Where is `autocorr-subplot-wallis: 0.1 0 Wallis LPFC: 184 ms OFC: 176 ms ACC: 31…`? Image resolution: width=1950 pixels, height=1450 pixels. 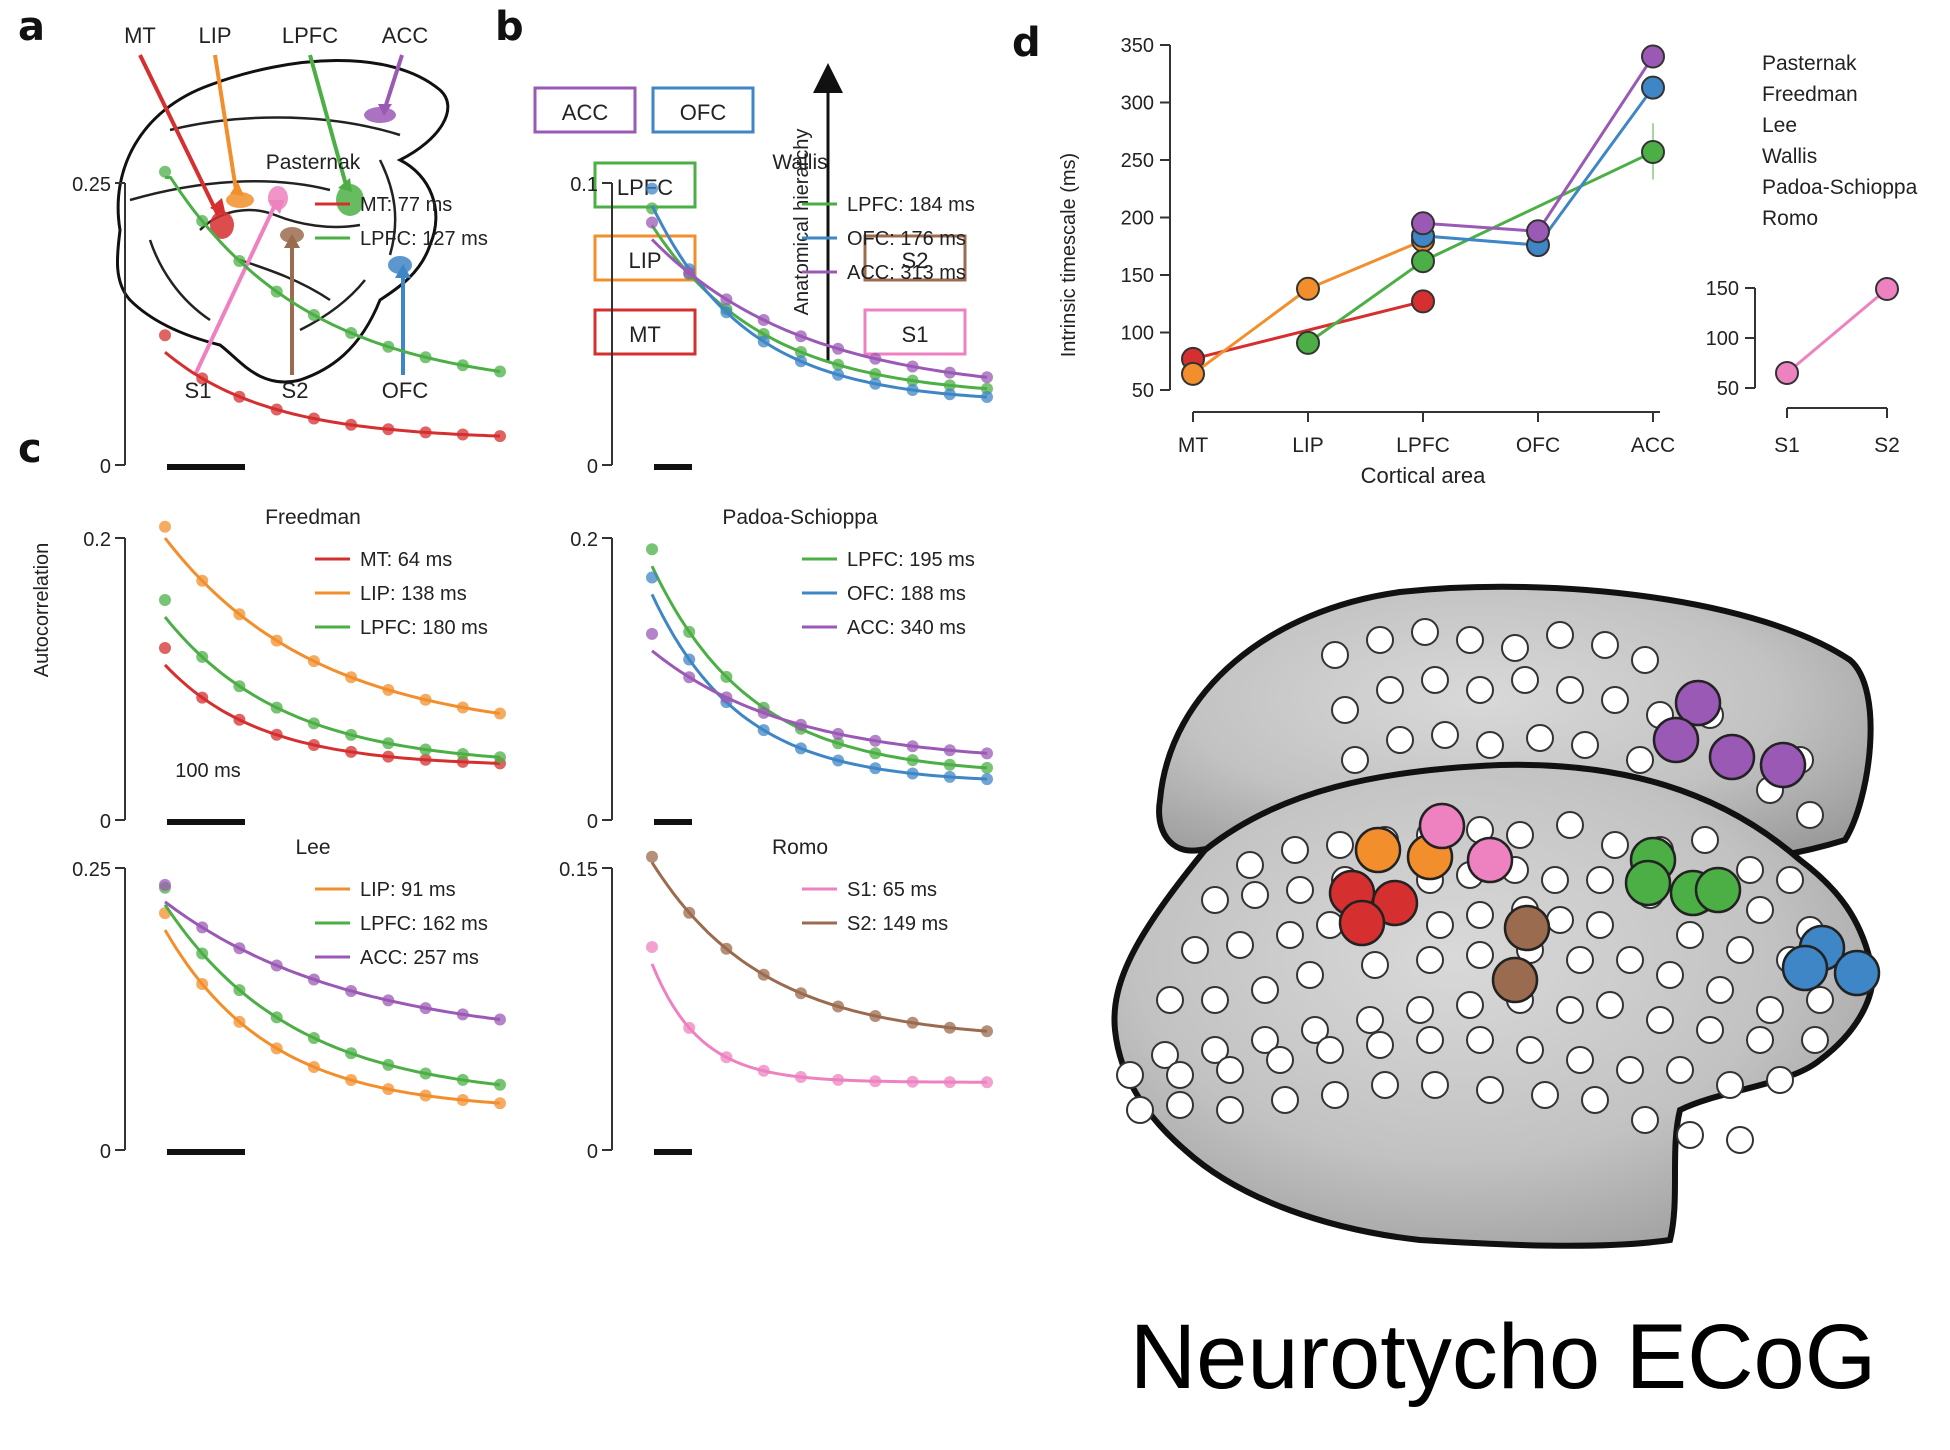 autocorr-subplot-wallis: 0.1 0 Wallis LPFC: 184 ms OFC: 176 ms ACC: 31… is located at coordinates (781, 314).